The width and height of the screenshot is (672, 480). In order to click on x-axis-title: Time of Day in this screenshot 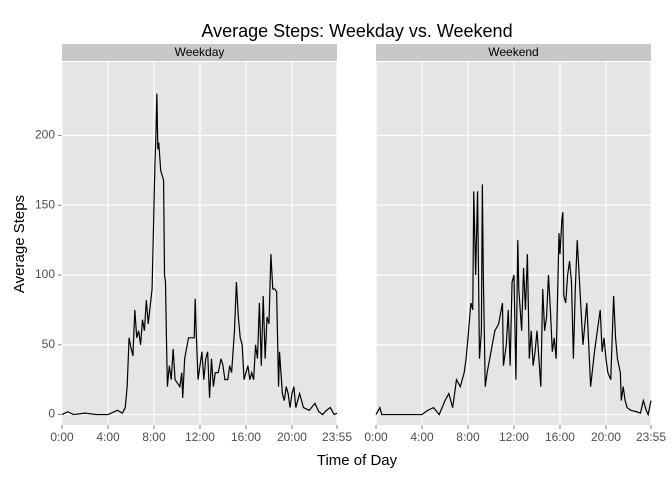, I will do `click(357, 460)`.